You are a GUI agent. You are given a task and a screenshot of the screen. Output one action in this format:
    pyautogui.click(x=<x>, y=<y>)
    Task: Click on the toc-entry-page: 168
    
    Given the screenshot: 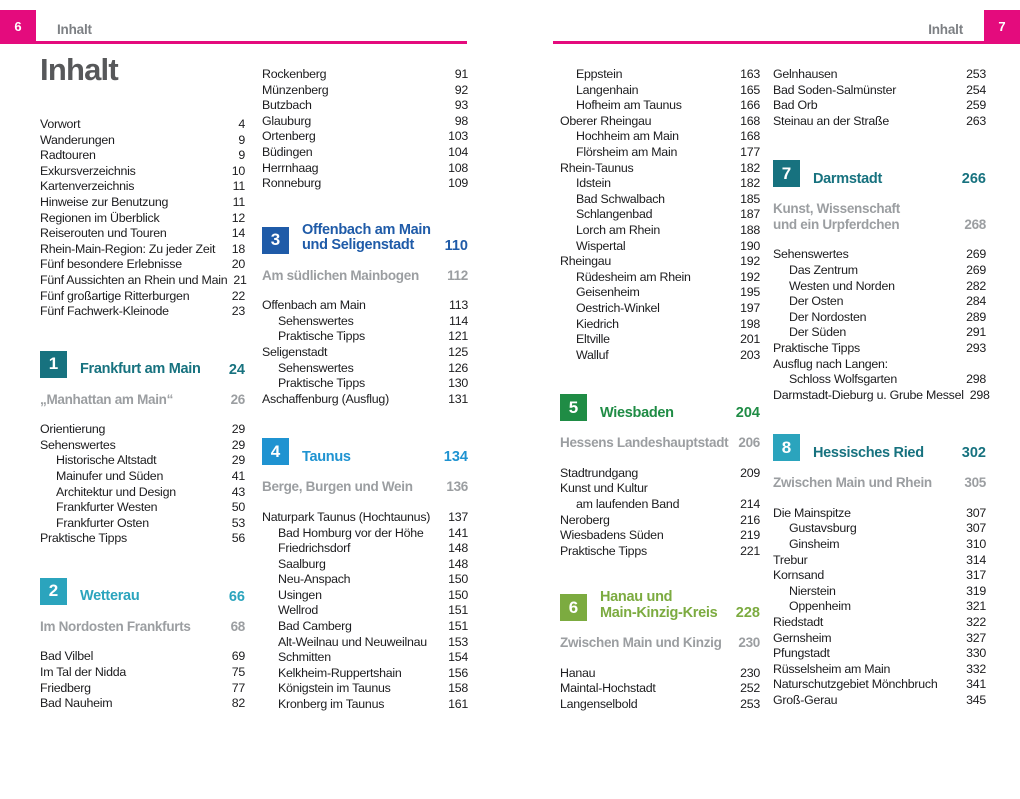 What is the action you would take?
    pyautogui.click(x=750, y=120)
    